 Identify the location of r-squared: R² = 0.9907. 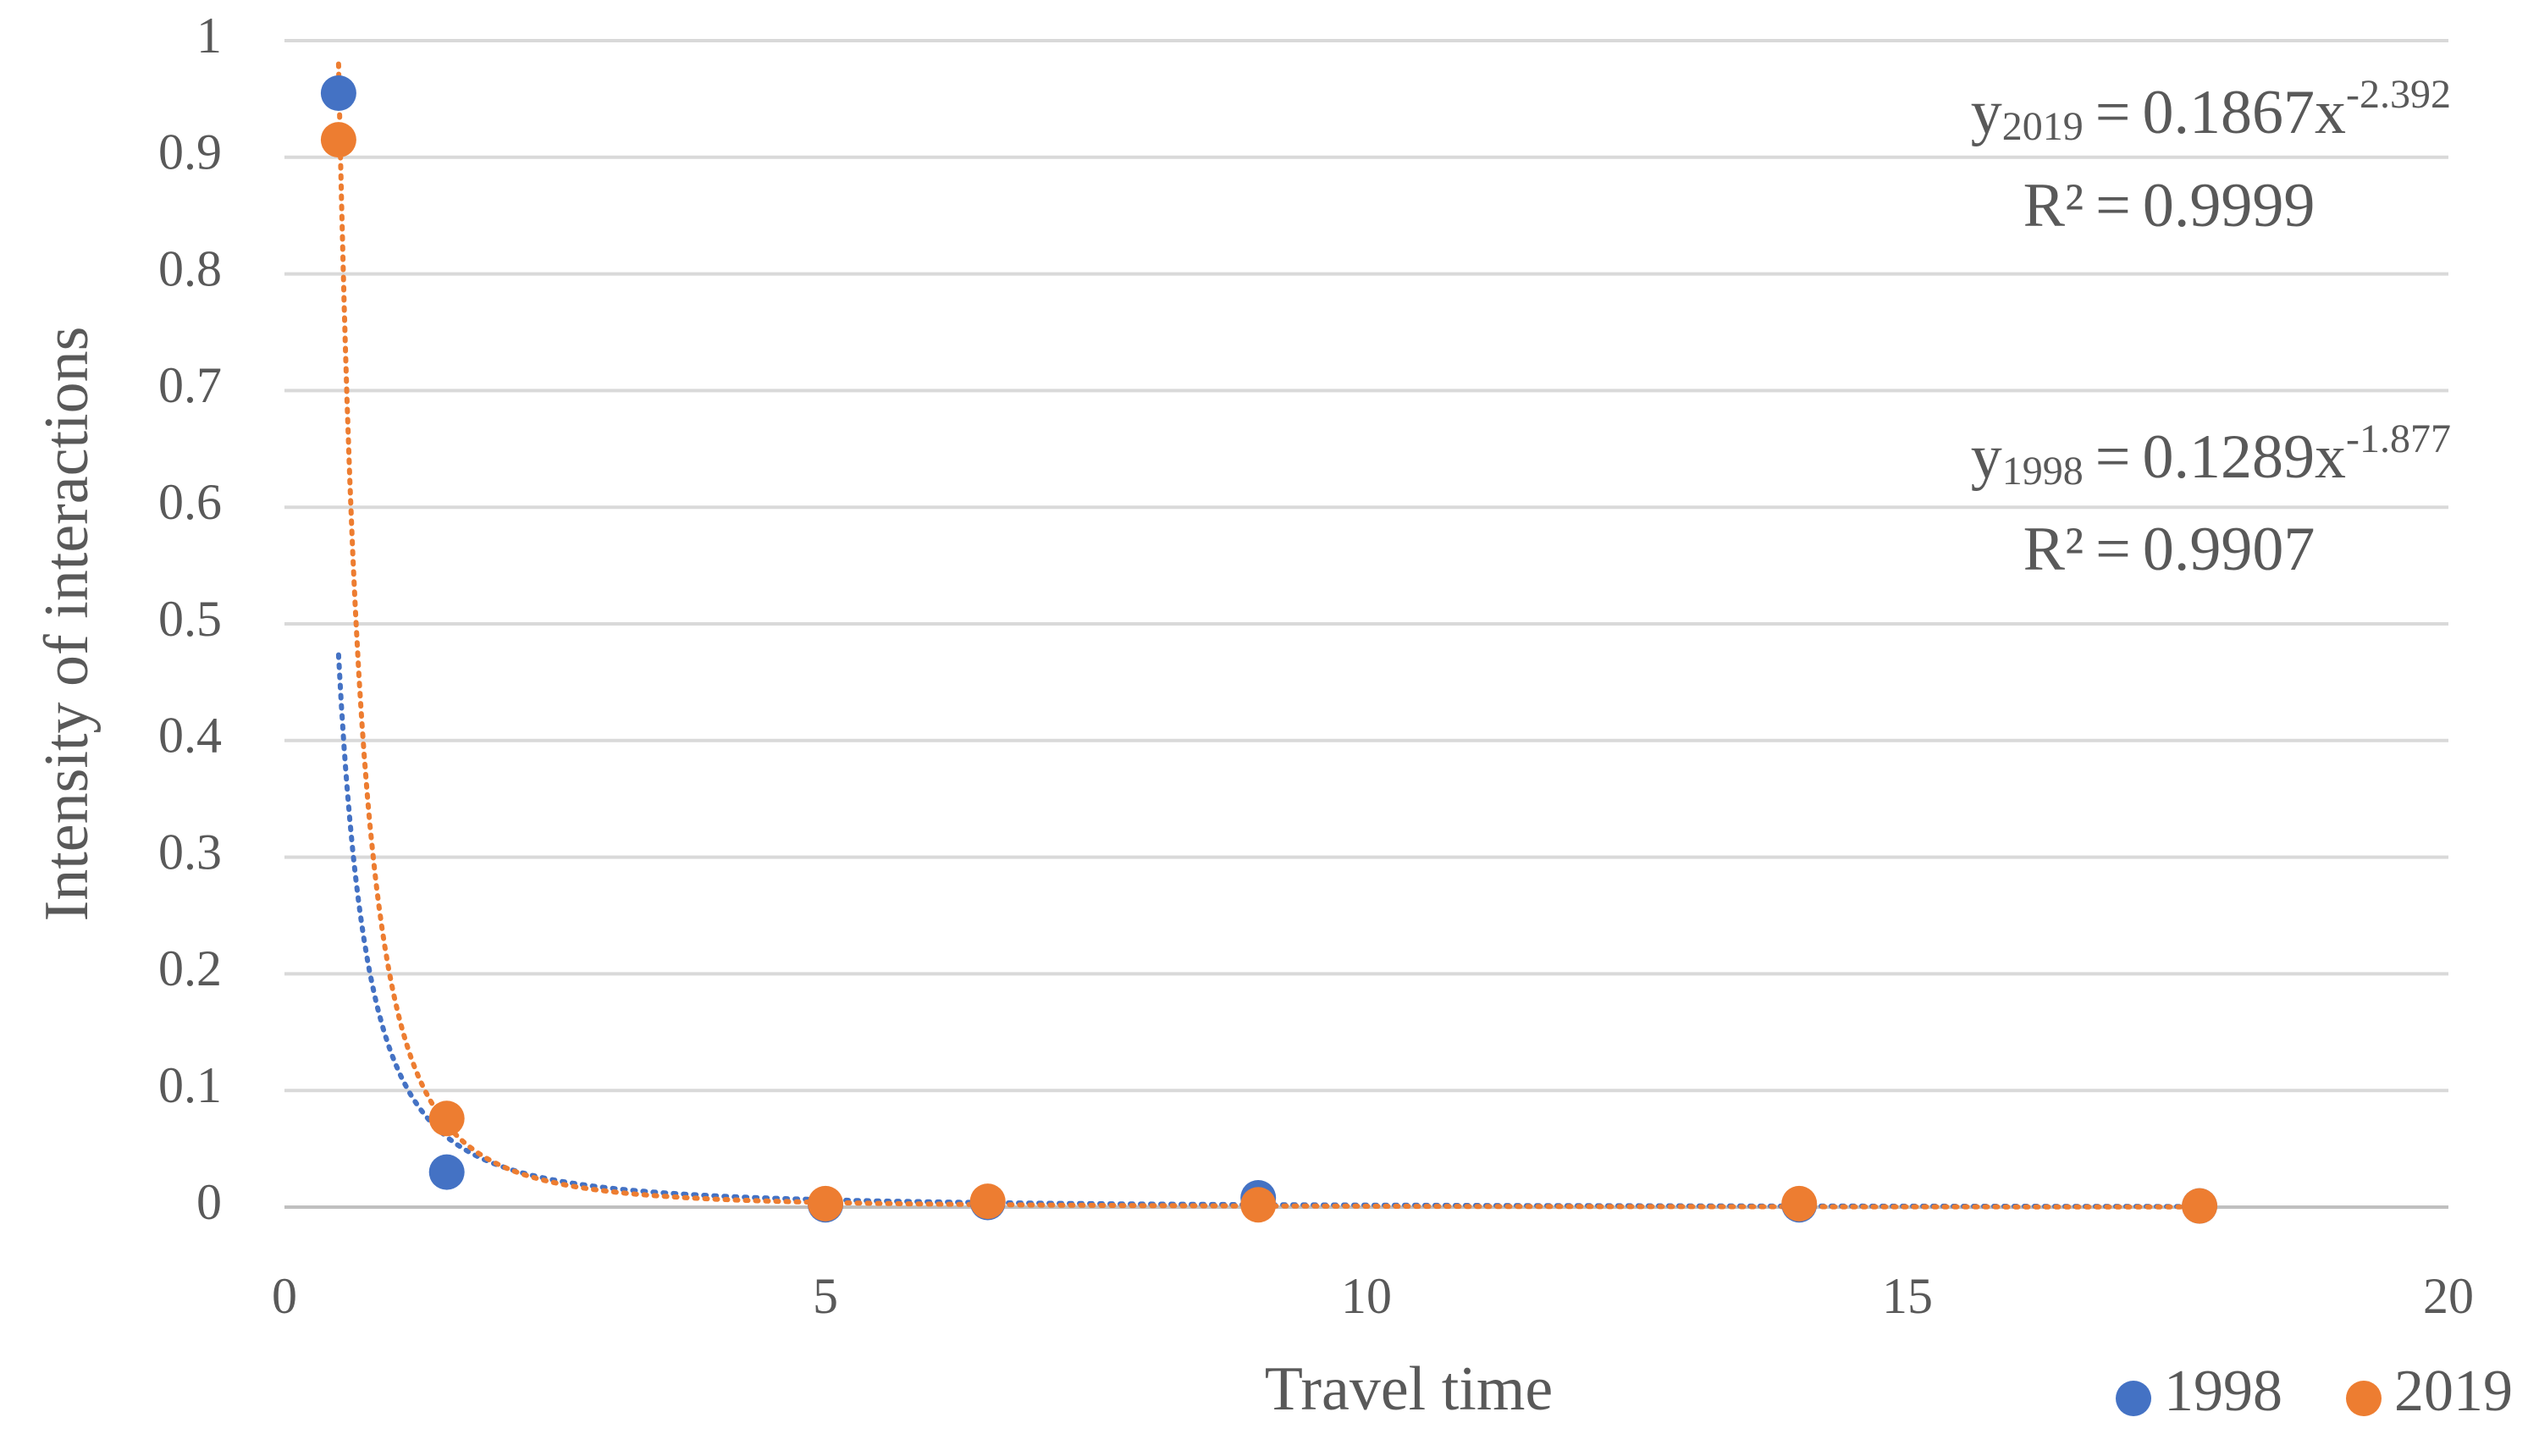
(2169, 549).